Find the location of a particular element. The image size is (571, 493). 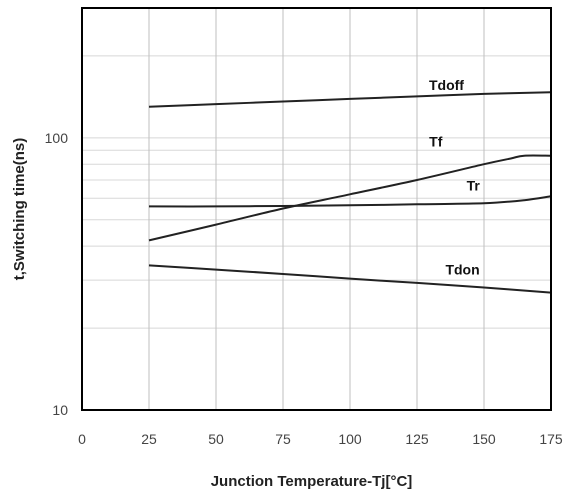

x-tick-label: 125 is located at coordinates (417, 439).